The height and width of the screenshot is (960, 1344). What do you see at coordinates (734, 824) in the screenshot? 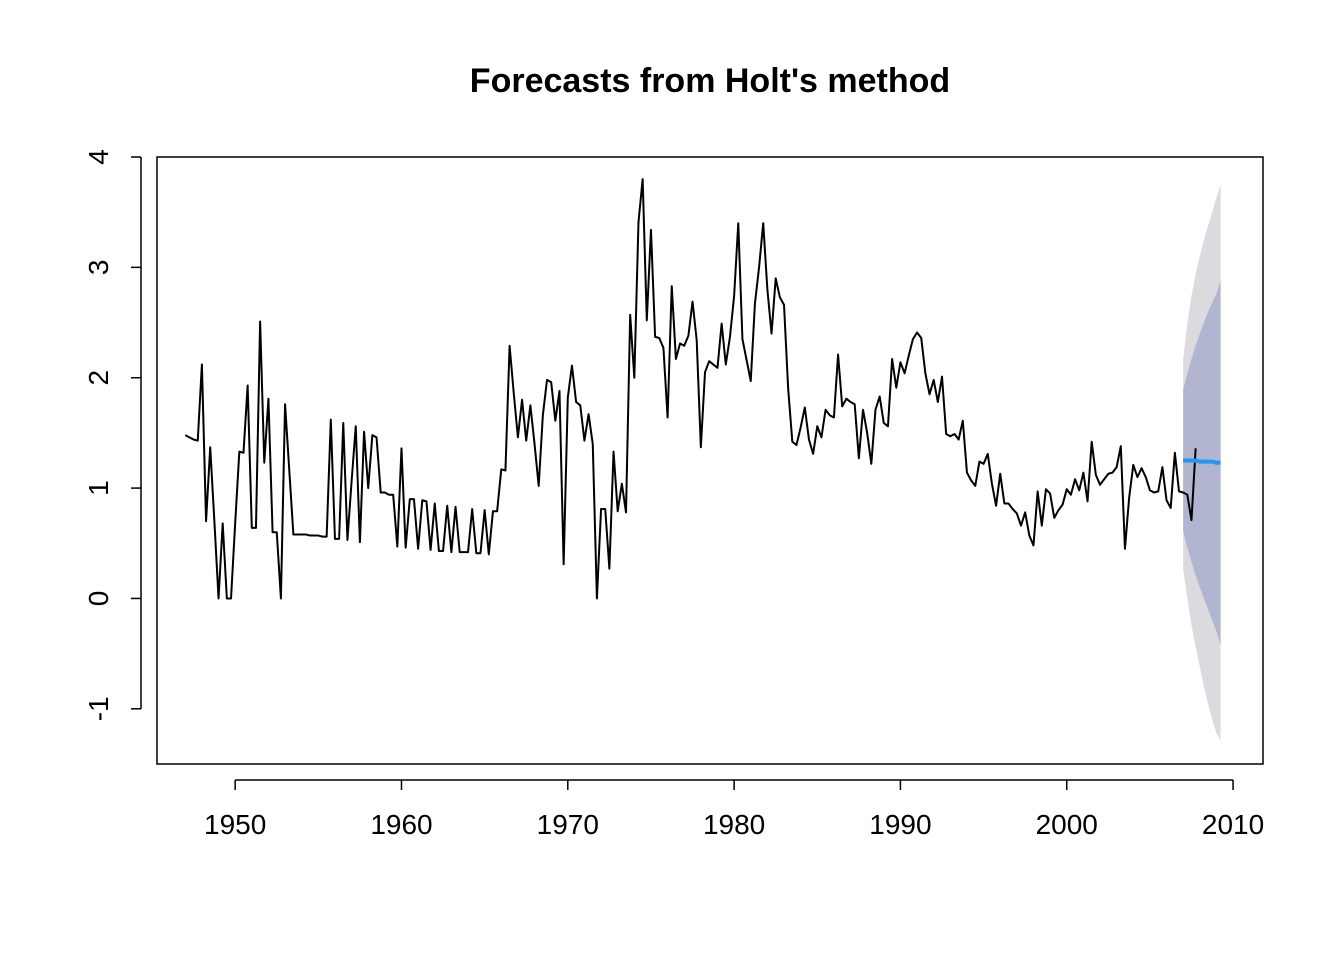
I see `x-tick-label-1980: 1980` at bounding box center [734, 824].